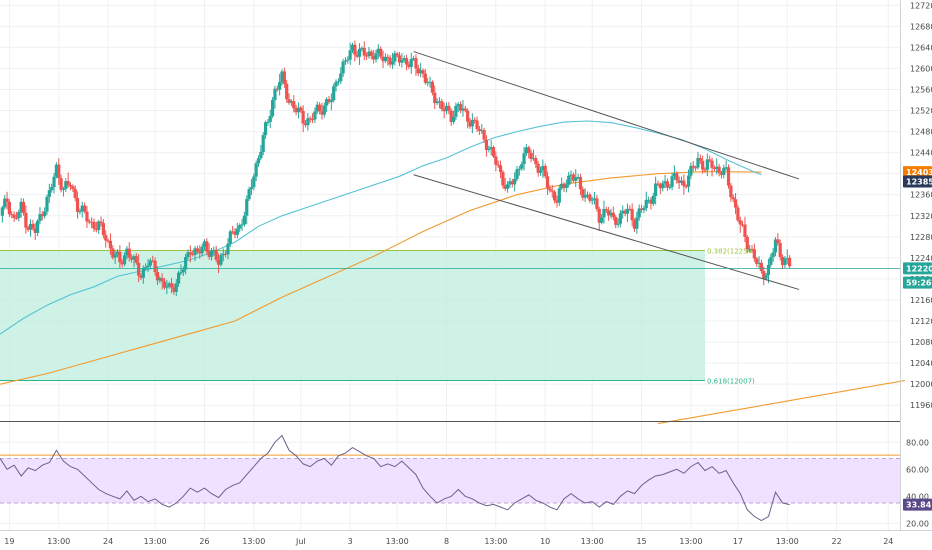 The height and width of the screenshot is (550, 932). Describe the element at coordinates (731, 251) in the screenshot. I see `fib-level-label: 0.382(12254)` at that location.